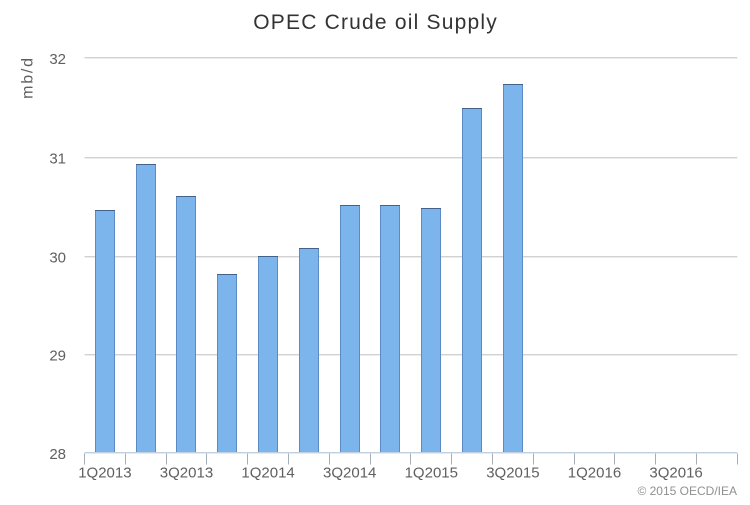  I want to click on svg-text: 1Q2013, so click(104, 473).